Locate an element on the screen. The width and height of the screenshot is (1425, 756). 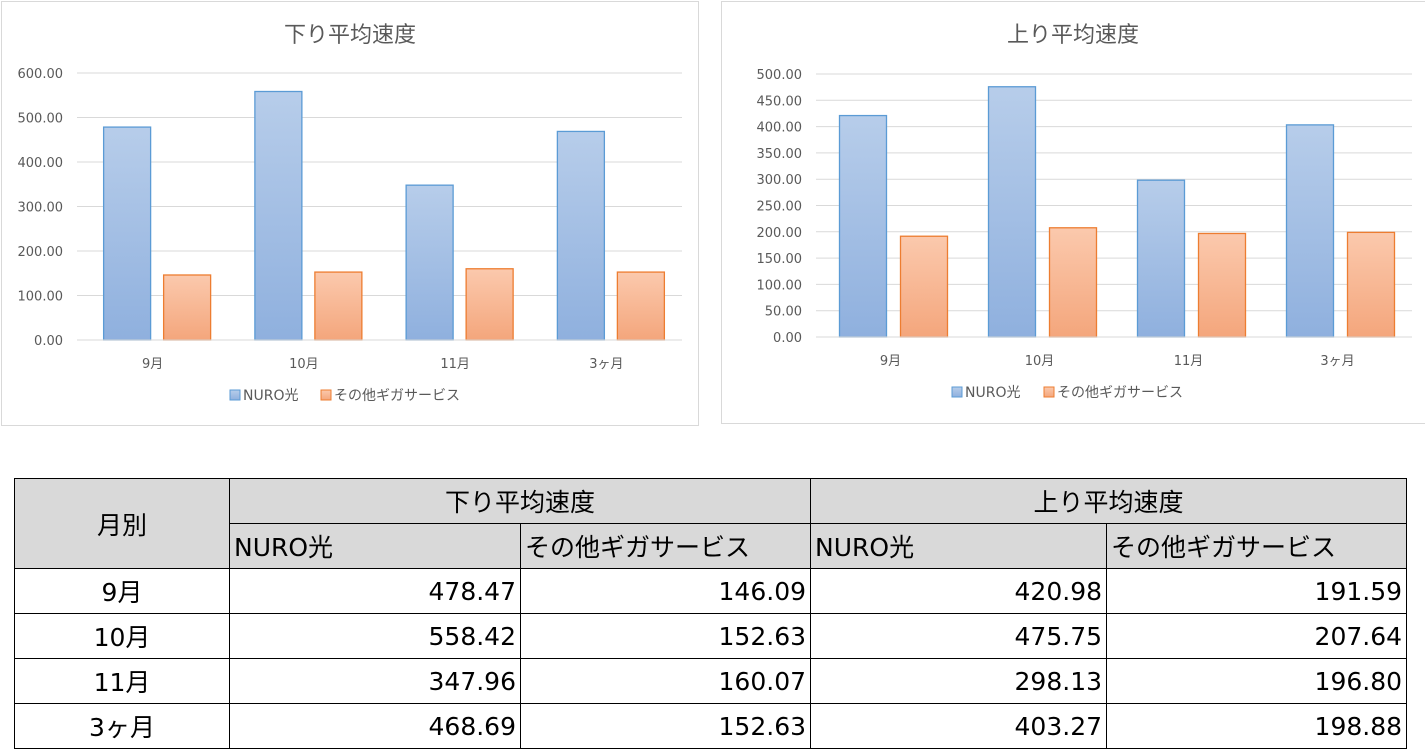
chart-title: 上り平均速度 is located at coordinates (1073, 35).